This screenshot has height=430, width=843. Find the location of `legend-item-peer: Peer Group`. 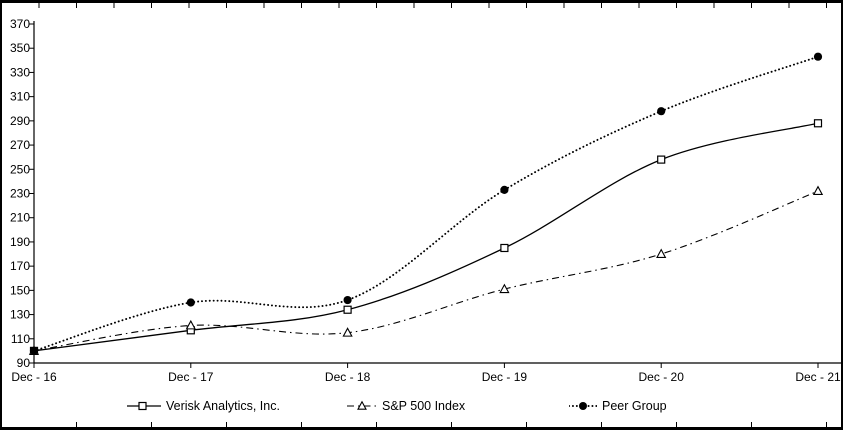

legend-item-peer: Peer Group is located at coordinates (618, 406).